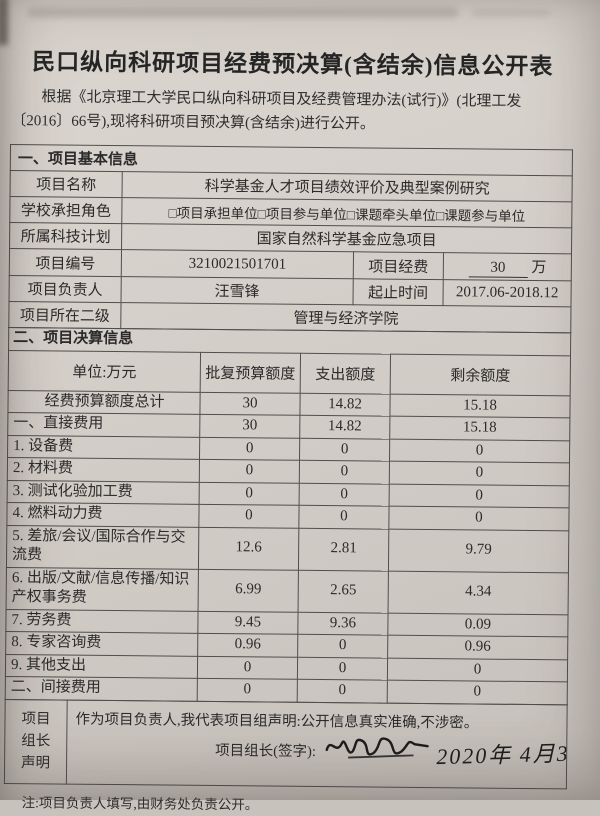 This screenshot has height=816, width=600. I want to click on row-remain: 0.09, so click(478, 624).